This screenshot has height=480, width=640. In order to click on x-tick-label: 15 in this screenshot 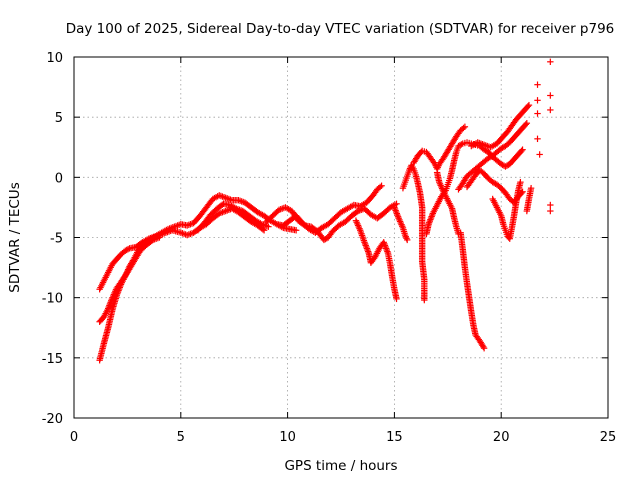, I will do `click(394, 437)`.